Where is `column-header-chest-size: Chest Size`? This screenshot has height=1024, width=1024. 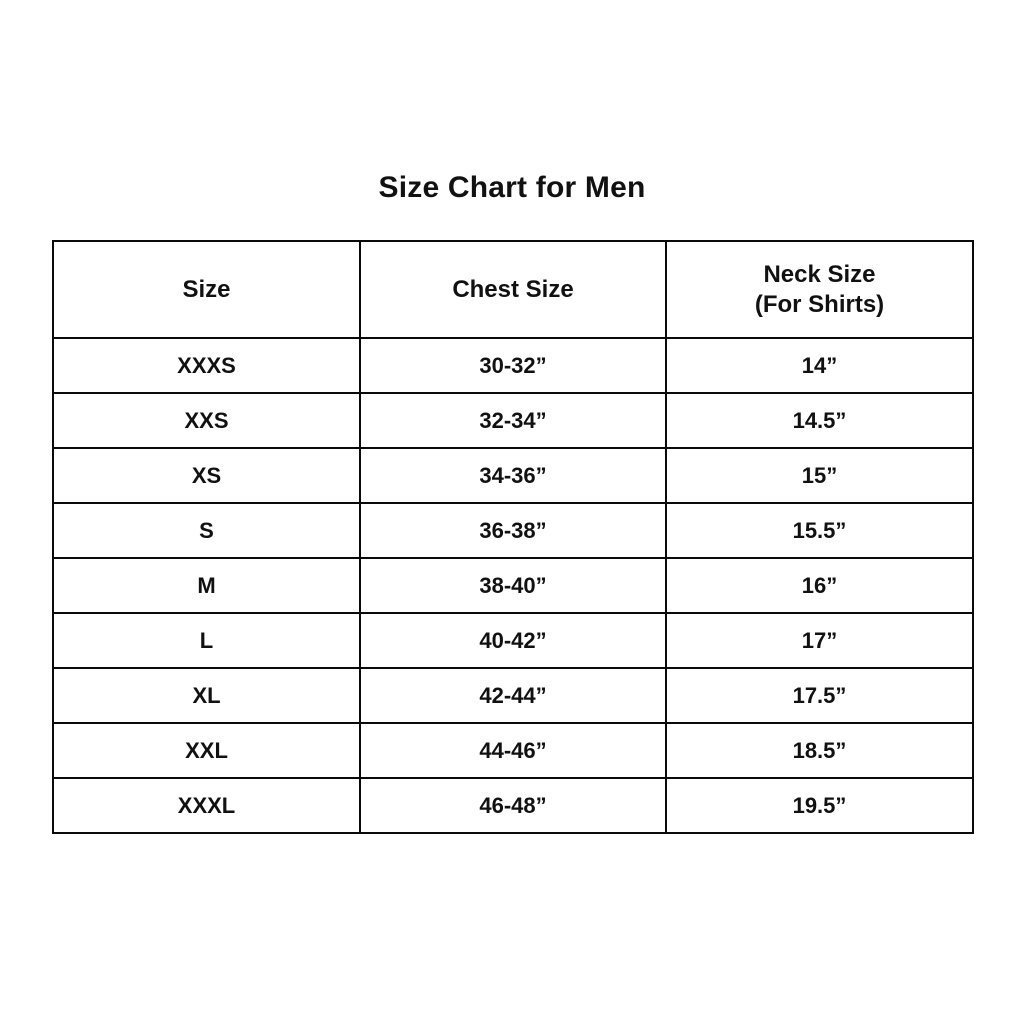
column-header-chest-size: Chest Size is located at coordinates (513, 289).